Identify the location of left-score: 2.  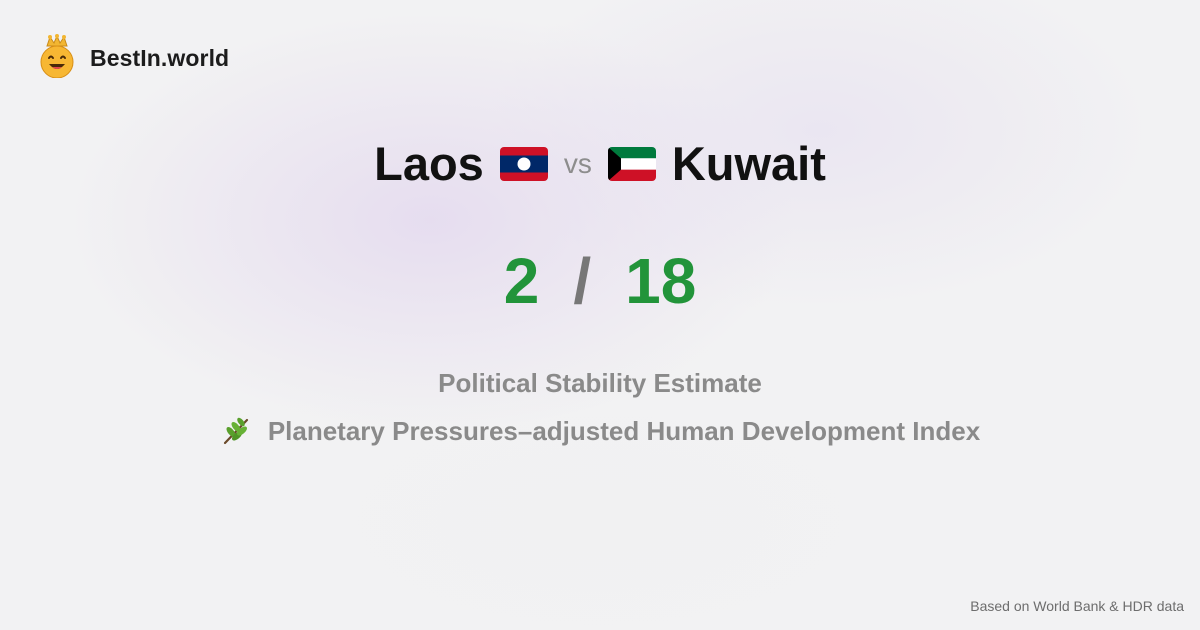
(521, 281).